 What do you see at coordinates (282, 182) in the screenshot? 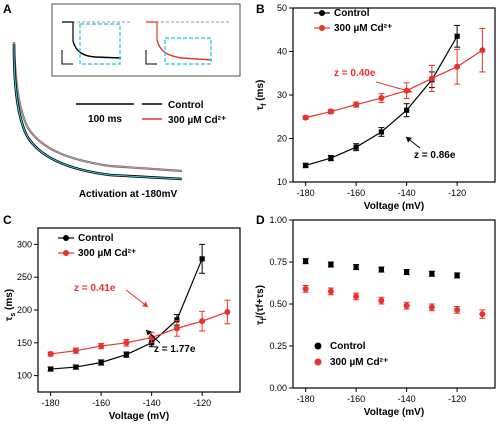
I see `y-tick-label: 10` at bounding box center [282, 182].